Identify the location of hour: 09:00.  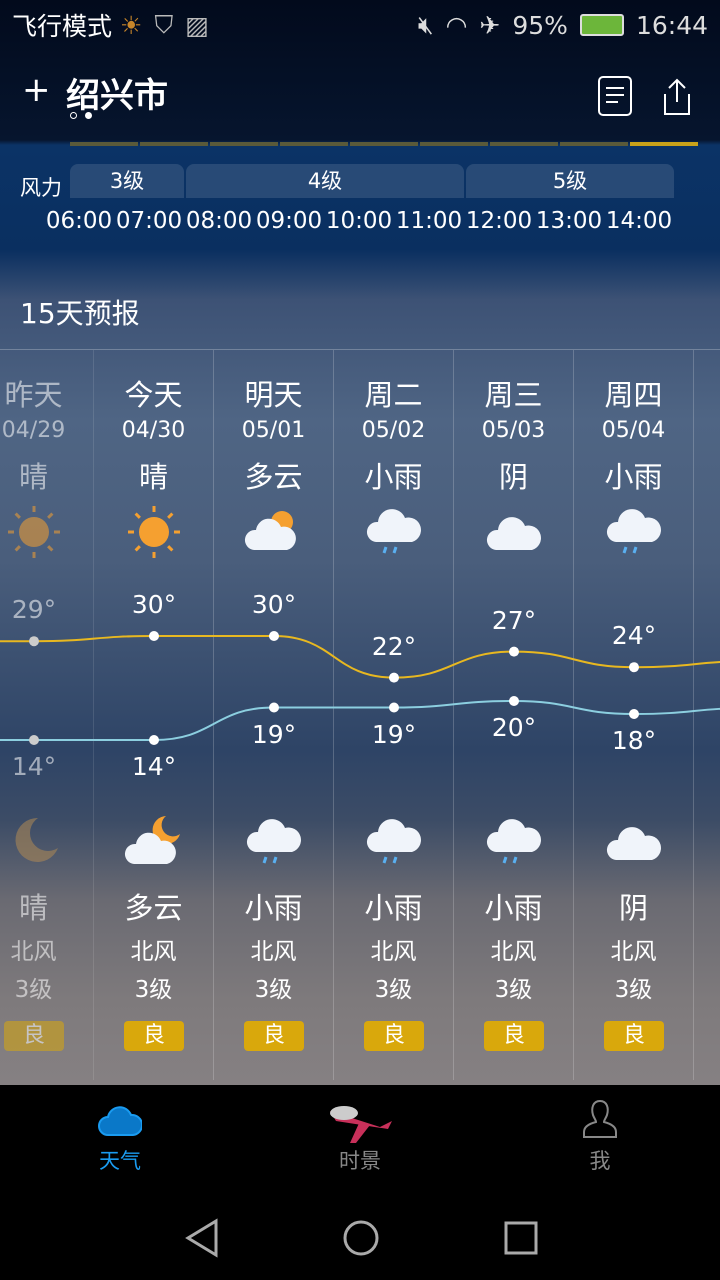
(289, 221).